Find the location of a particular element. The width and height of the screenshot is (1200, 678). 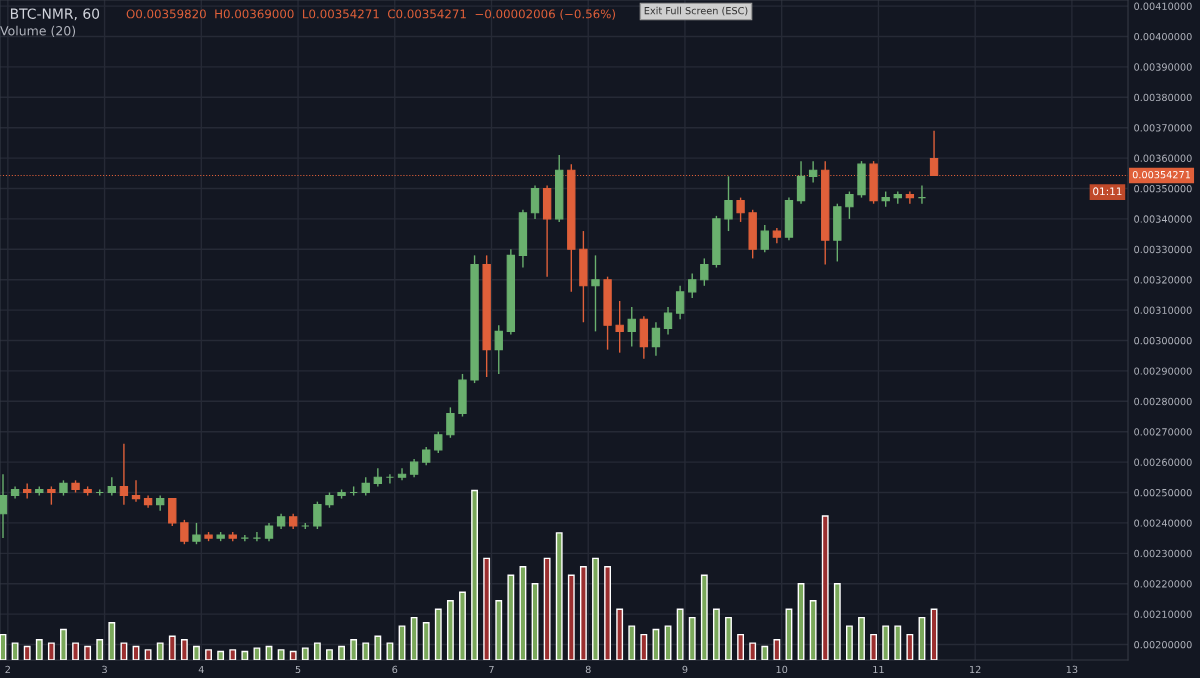

y-tick-label: 0.00260000 is located at coordinates (1163, 462).